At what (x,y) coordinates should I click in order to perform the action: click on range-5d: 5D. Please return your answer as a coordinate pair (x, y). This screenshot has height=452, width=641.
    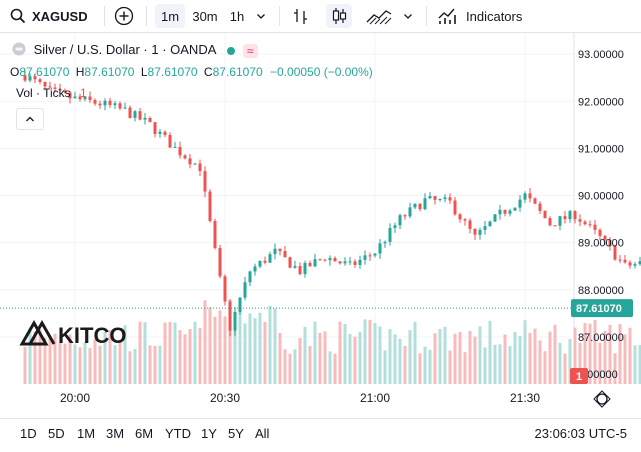
    Looking at the image, I should click on (56, 433).